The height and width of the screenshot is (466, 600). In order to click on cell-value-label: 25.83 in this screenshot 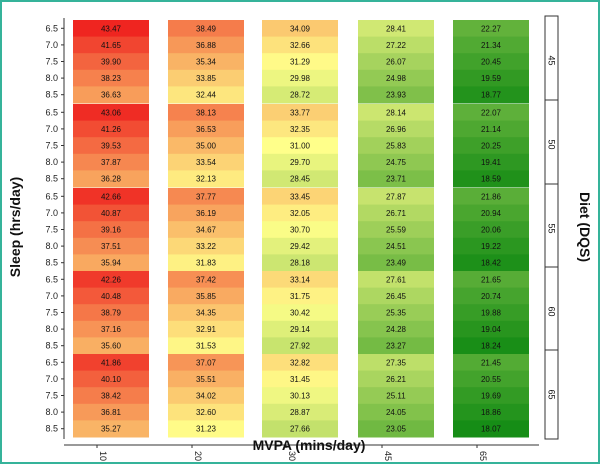, I will do `click(396, 146)`.